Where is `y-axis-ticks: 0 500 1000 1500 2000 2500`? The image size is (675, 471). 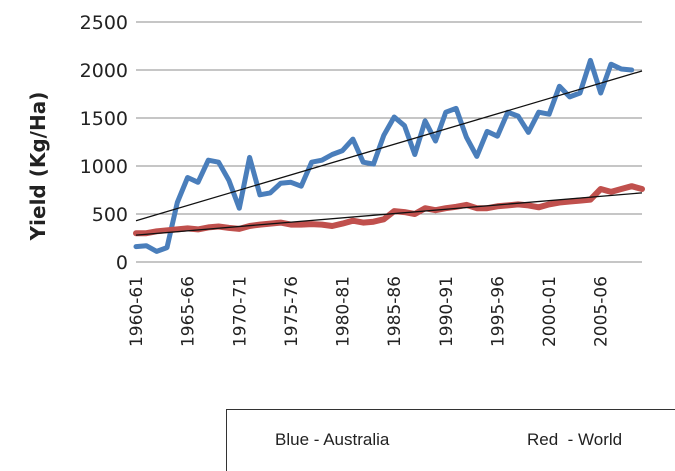 y-axis-ticks: 0 500 1000 1500 2000 2500 is located at coordinates (104, 143).